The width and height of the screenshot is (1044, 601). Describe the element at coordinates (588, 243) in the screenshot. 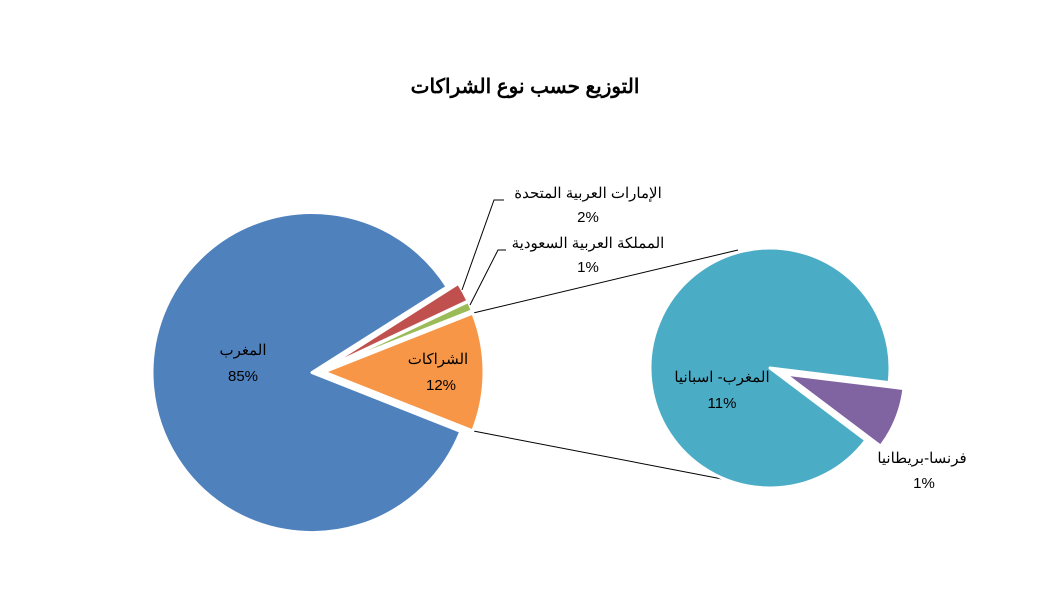

I see `slice-label-name-2: المملكة العربية السعودية` at that location.